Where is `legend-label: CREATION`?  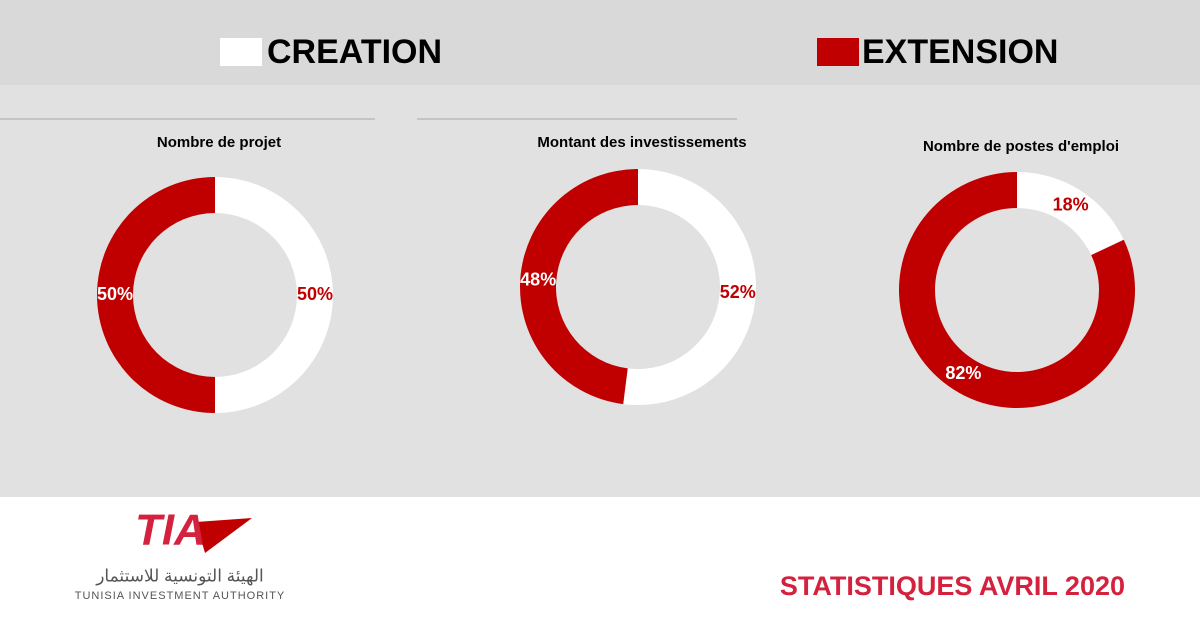 legend-label: CREATION is located at coordinates (354, 52).